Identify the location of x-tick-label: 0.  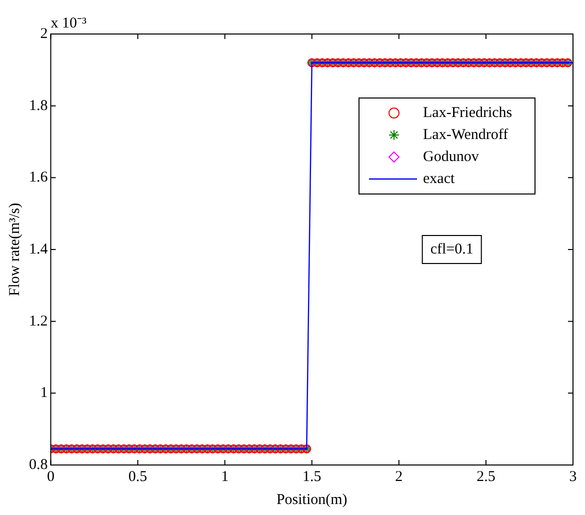
(50, 476).